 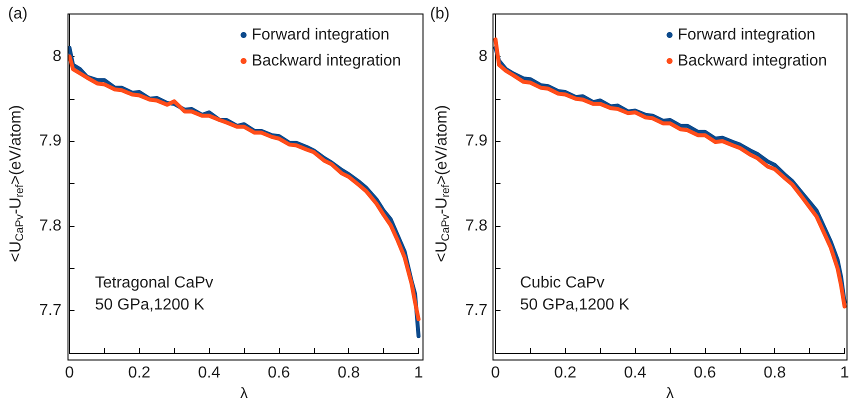 What do you see at coordinates (18, 14) in the screenshot?
I see `text: (a)` at bounding box center [18, 14].